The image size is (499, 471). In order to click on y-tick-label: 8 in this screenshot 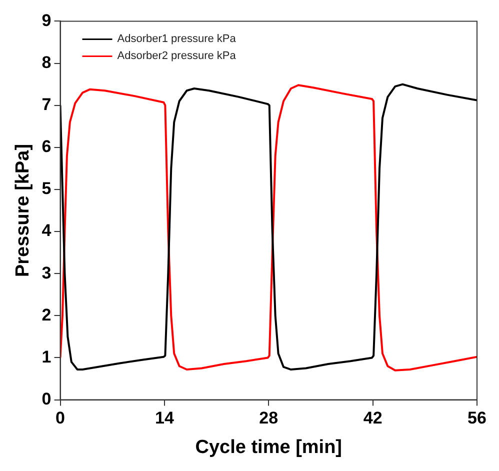, I will do `click(47, 62)`.